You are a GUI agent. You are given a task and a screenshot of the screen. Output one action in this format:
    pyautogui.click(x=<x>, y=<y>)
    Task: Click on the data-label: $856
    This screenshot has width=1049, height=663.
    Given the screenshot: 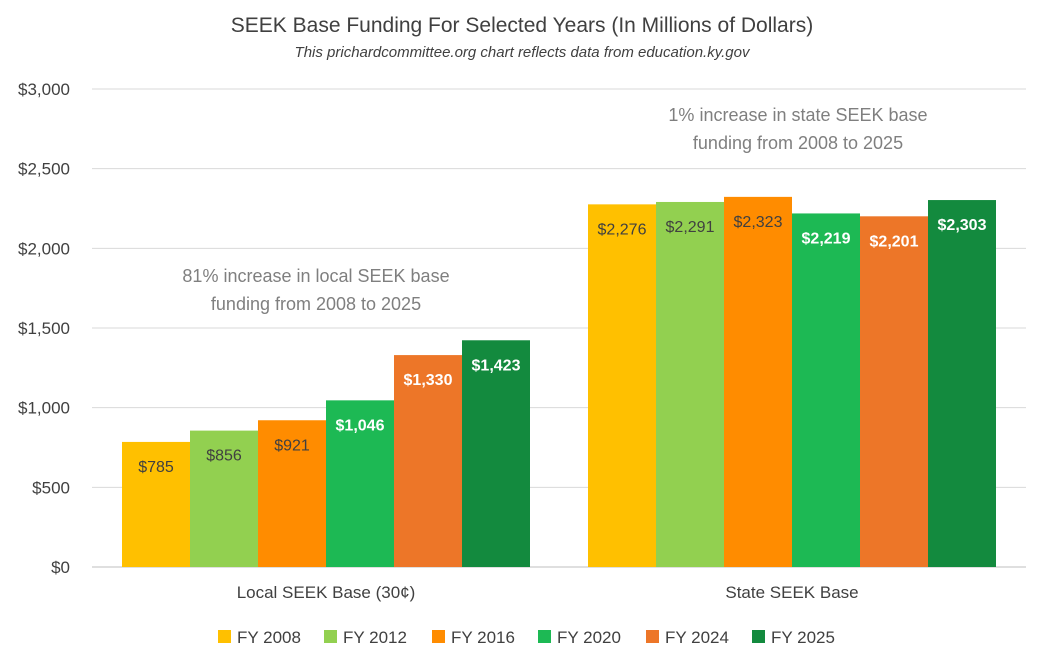 What is the action you would take?
    pyautogui.click(x=224, y=456)
    